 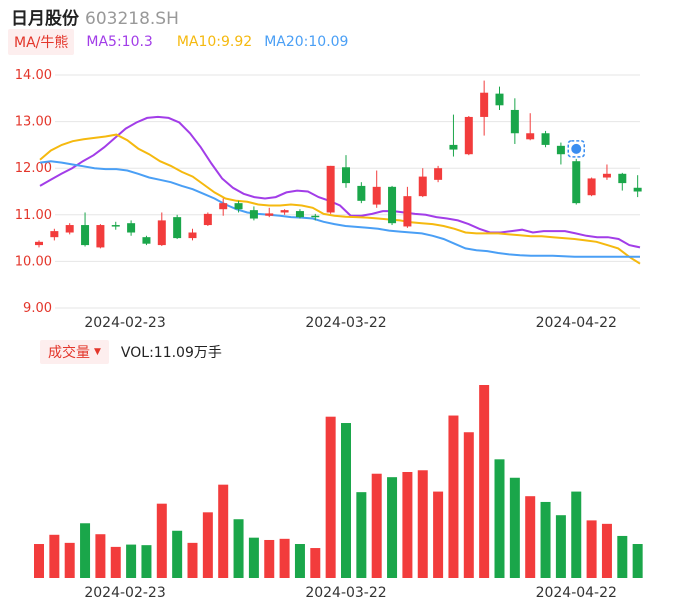 I want to click on y-tick-label: 12.00, so click(x=33, y=168).